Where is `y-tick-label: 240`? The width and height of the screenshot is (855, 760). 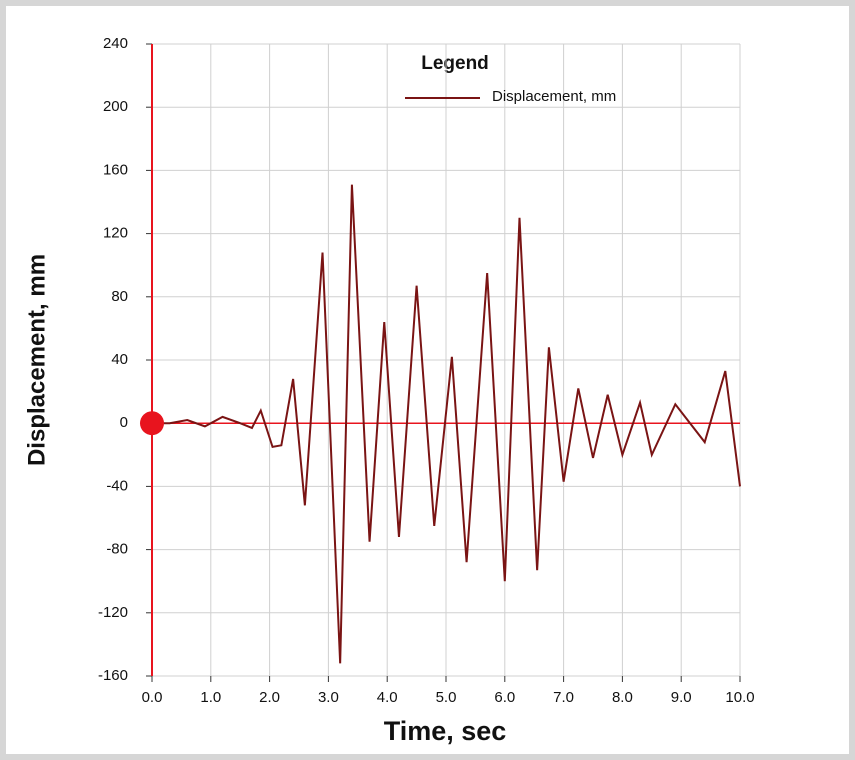
y-tick-label: 240 is located at coordinates (115, 43).